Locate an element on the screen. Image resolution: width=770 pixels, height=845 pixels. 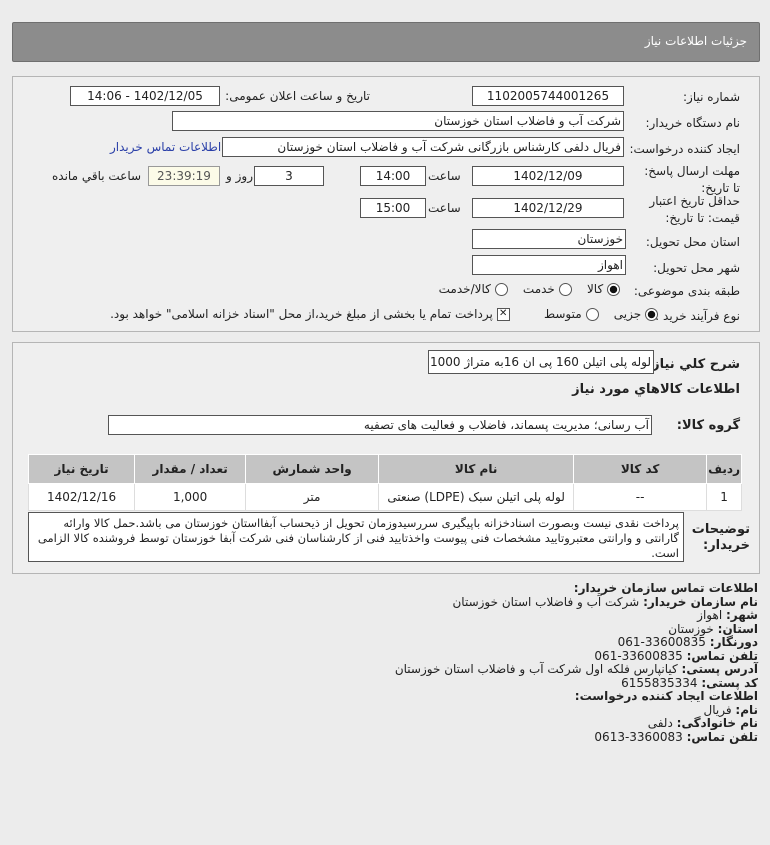
province-value: خوزستان is located at coordinates (691, 628).